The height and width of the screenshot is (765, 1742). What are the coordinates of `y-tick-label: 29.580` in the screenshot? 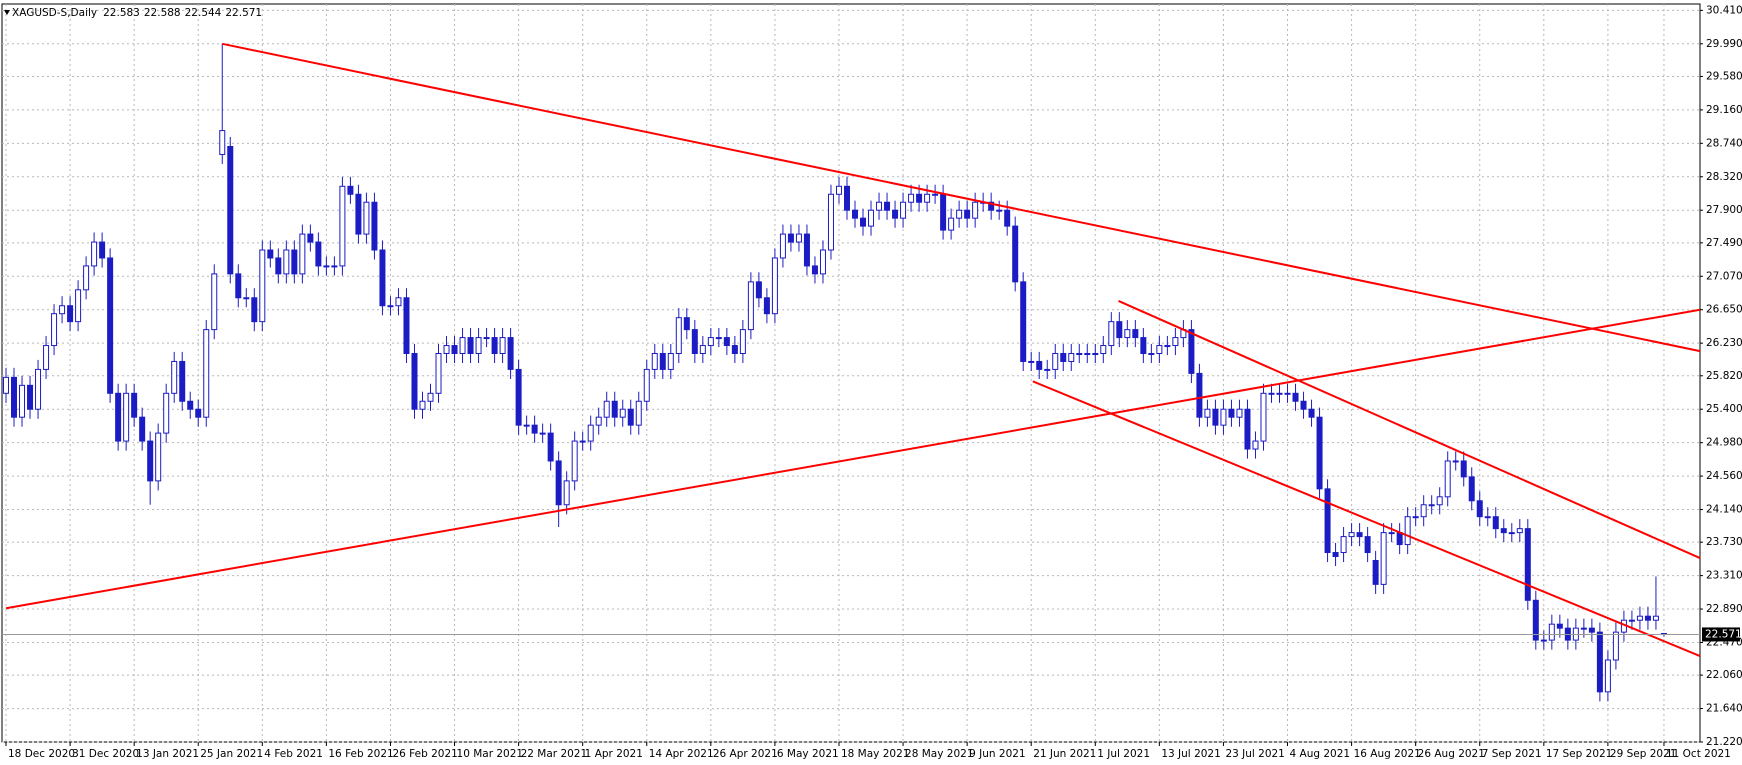 It's located at (1724, 76).